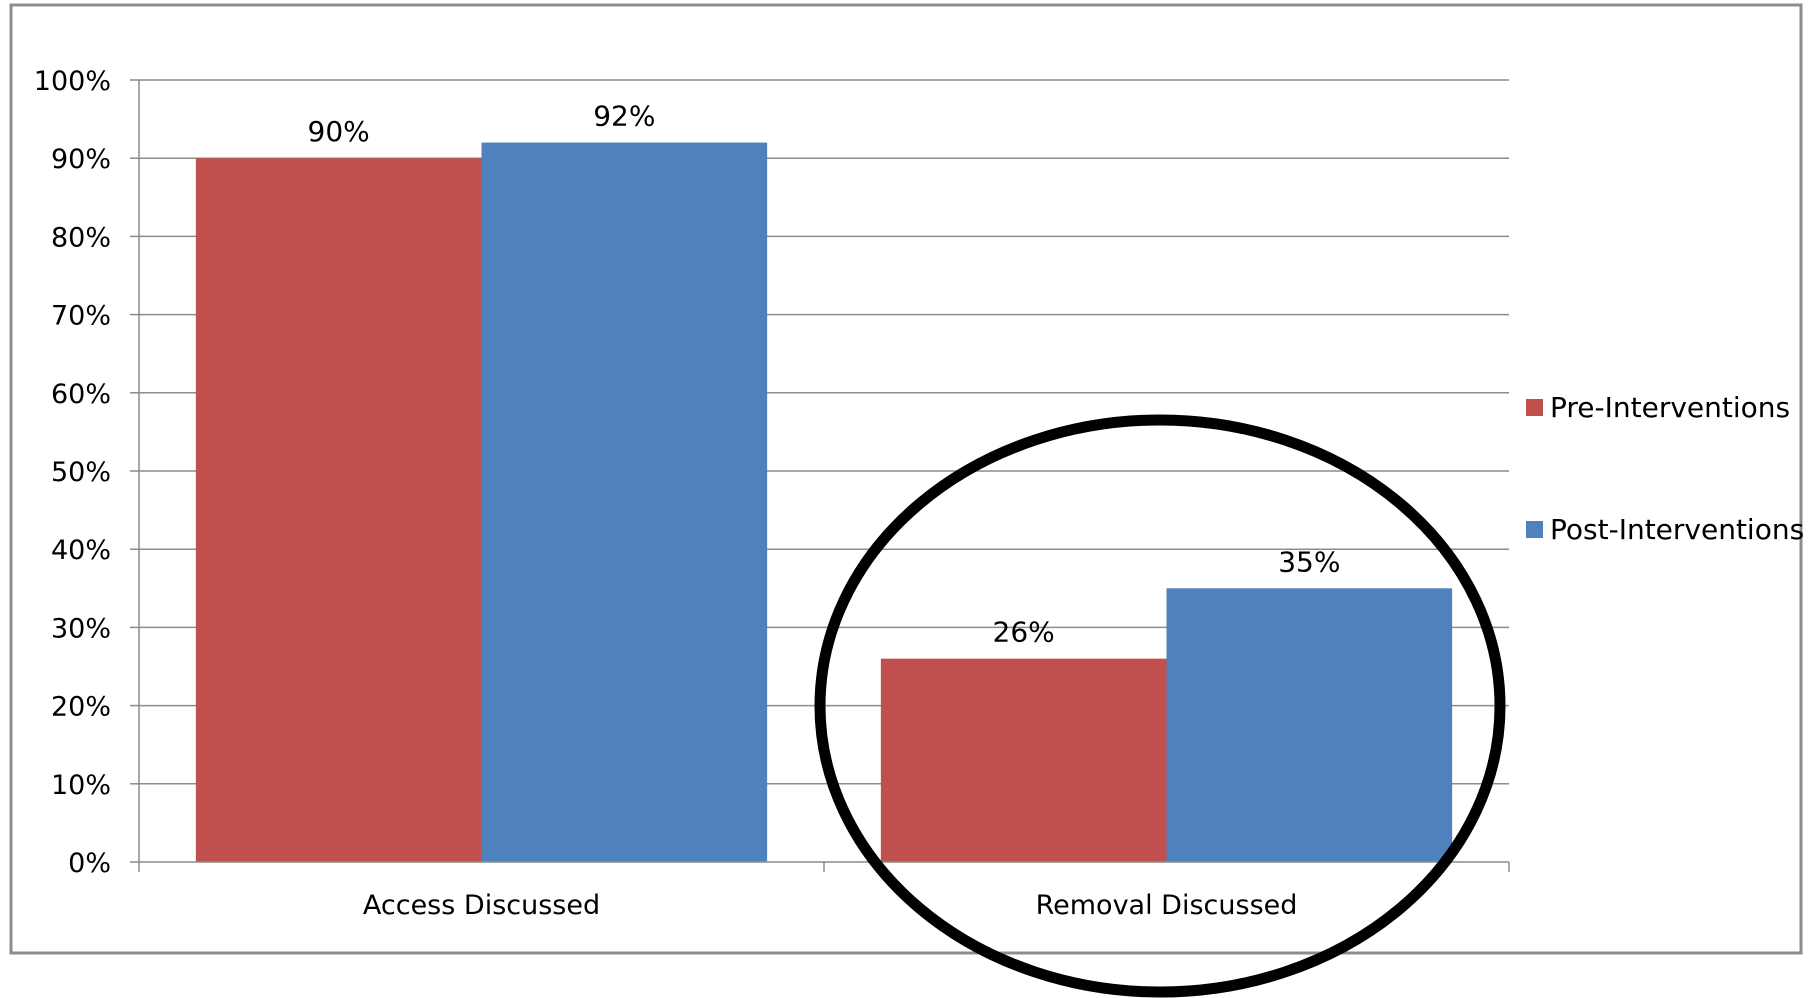 This screenshot has width=1810, height=998. What do you see at coordinates (81, 628) in the screenshot?
I see `y-tick-label: 30%` at bounding box center [81, 628].